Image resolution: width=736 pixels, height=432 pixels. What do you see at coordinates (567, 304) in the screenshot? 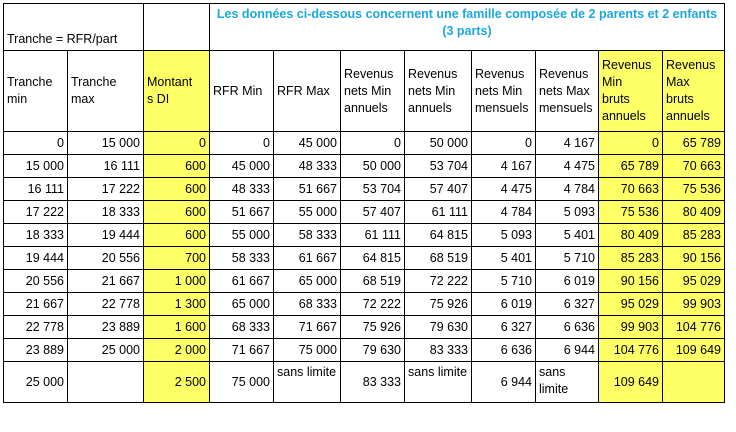
I see `cell-nets-max-mensuels: 6 327` at bounding box center [567, 304].